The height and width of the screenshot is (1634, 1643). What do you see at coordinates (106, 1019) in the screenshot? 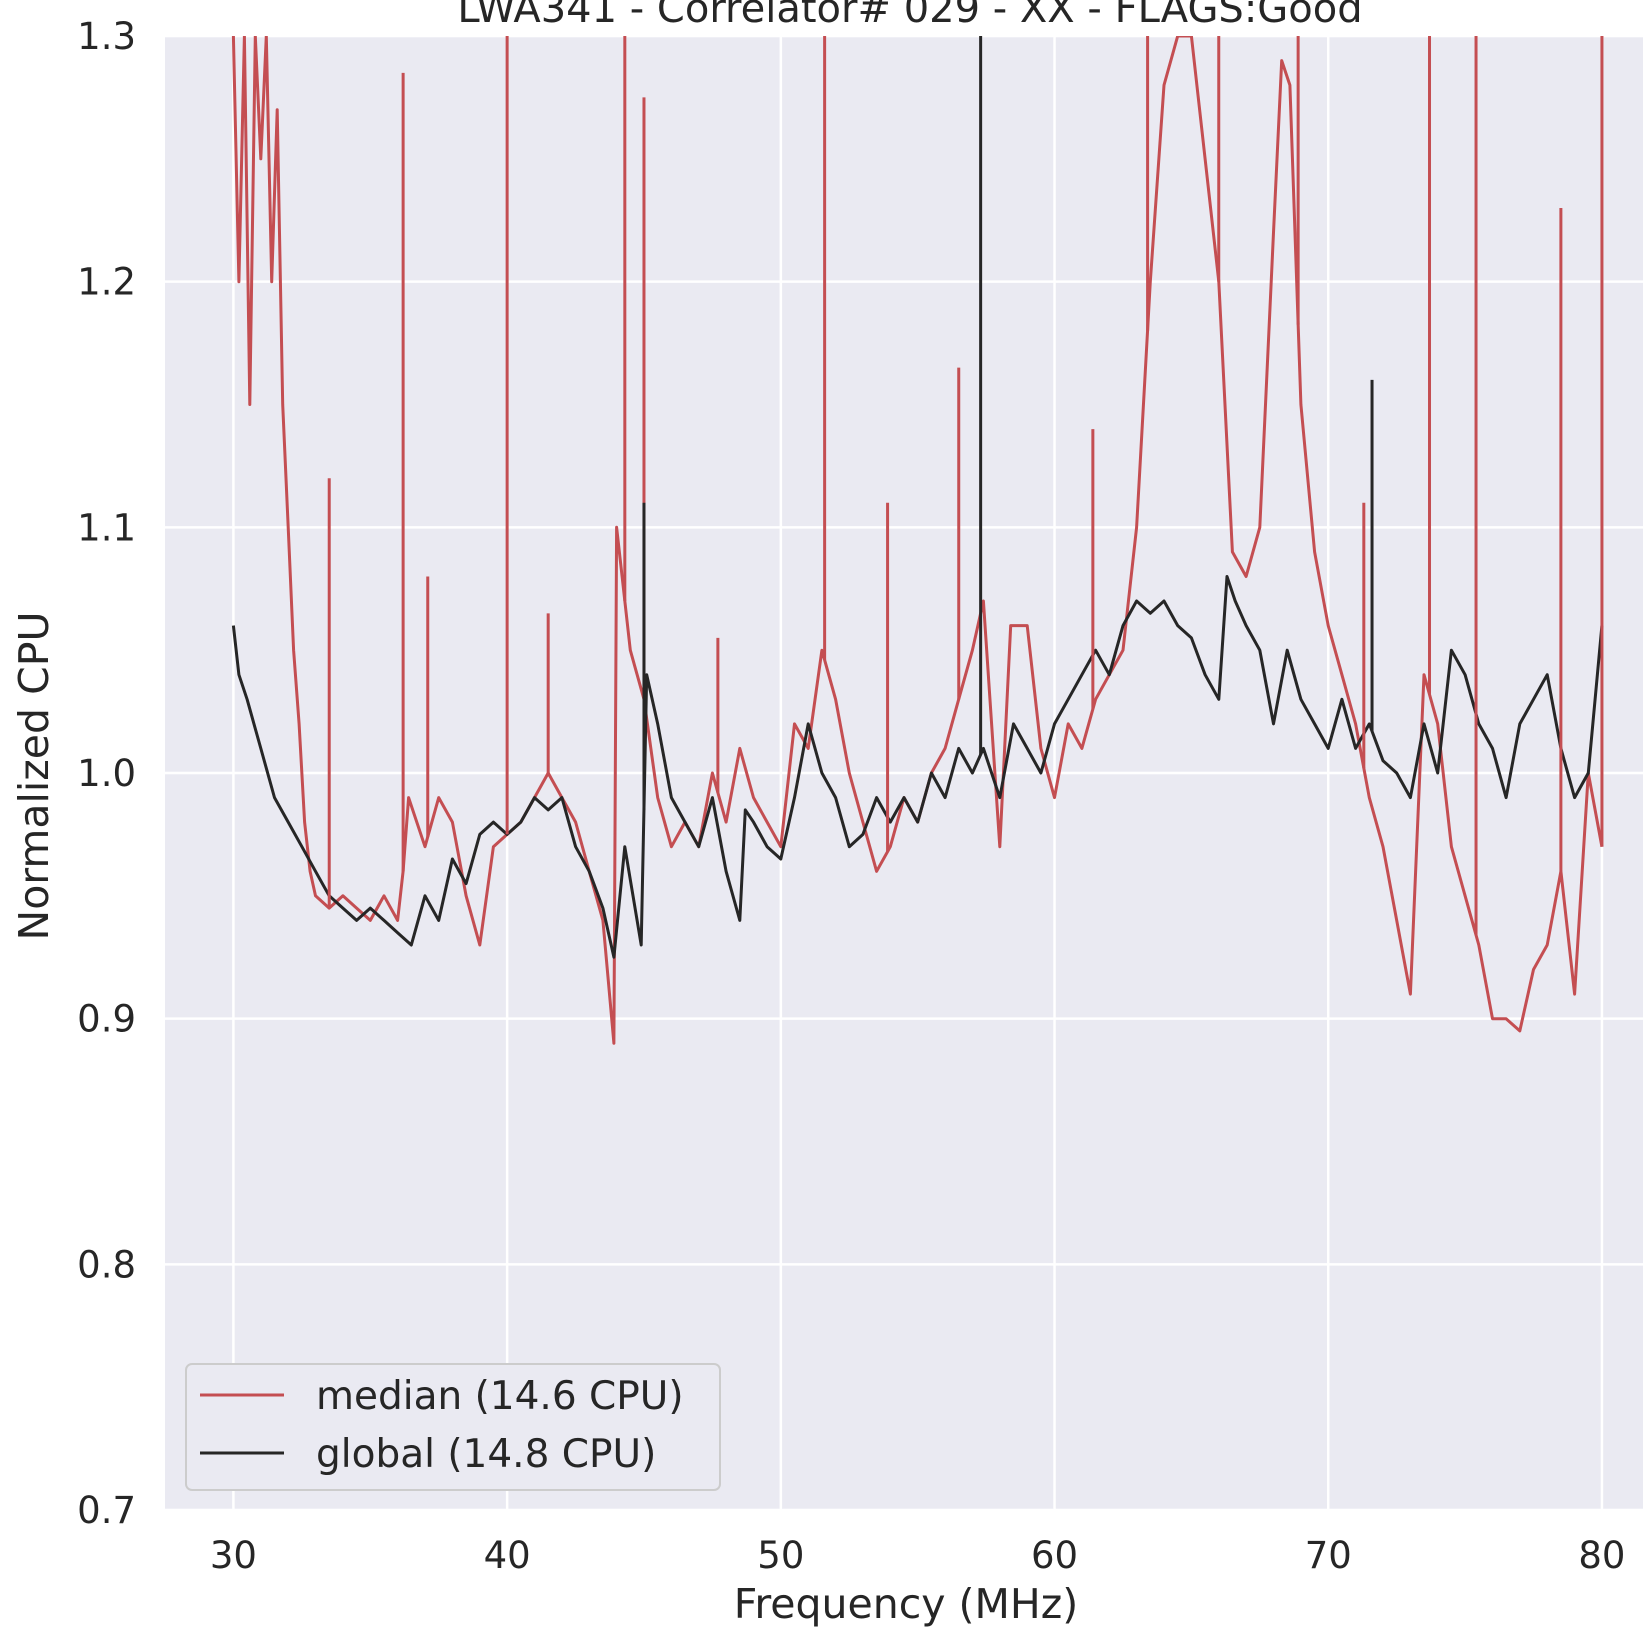
I see `y-tick-label: 0.9` at bounding box center [106, 1019].